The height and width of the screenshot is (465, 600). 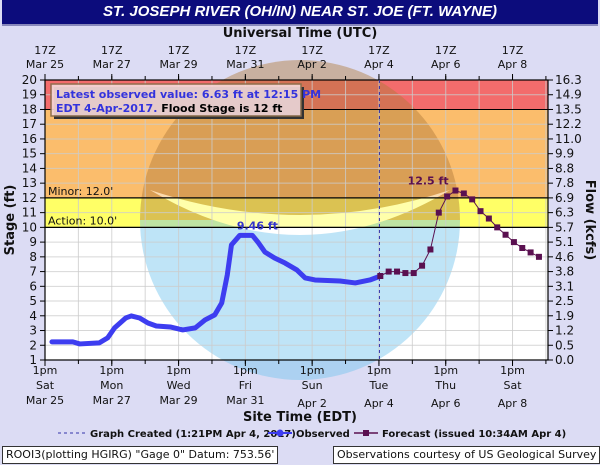 What do you see at coordinates (564, 198) in the screenshot?
I see `y2-tick-label: 6.9` at bounding box center [564, 198].